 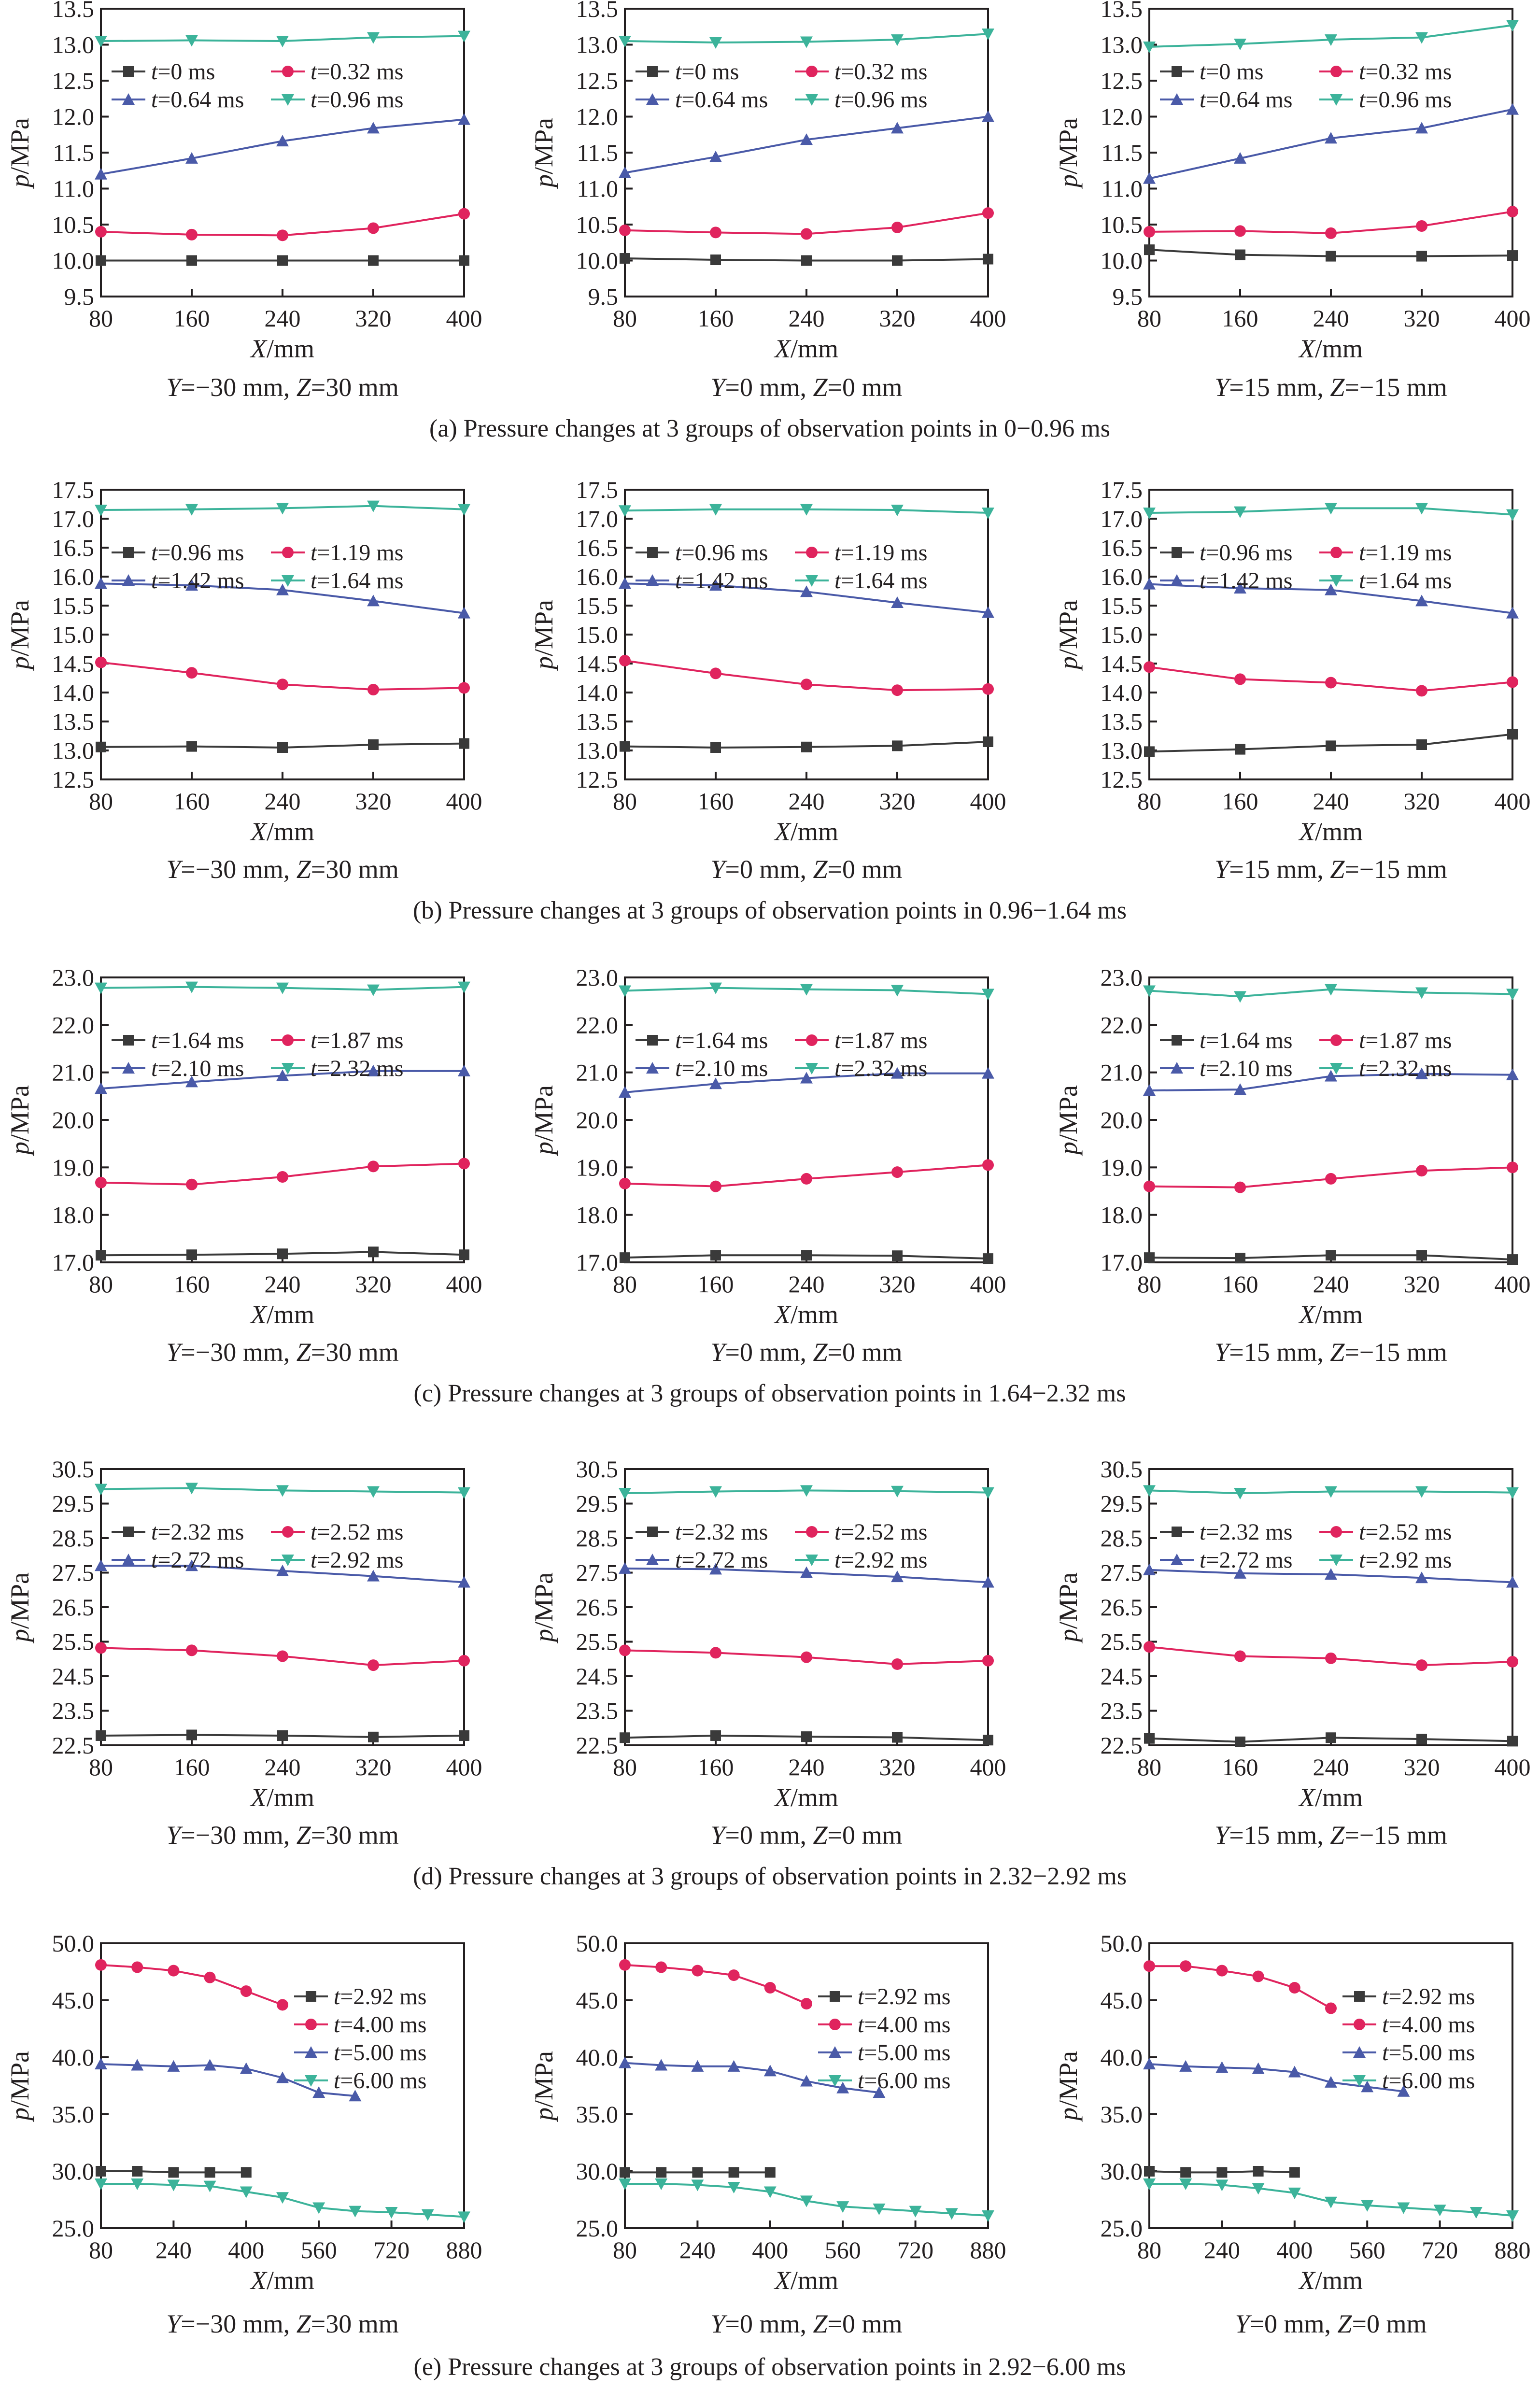 What do you see at coordinates (806, 1352) in the screenshot?
I see `panel-subtitle: Y=0 mm, Z=0 mm` at bounding box center [806, 1352].